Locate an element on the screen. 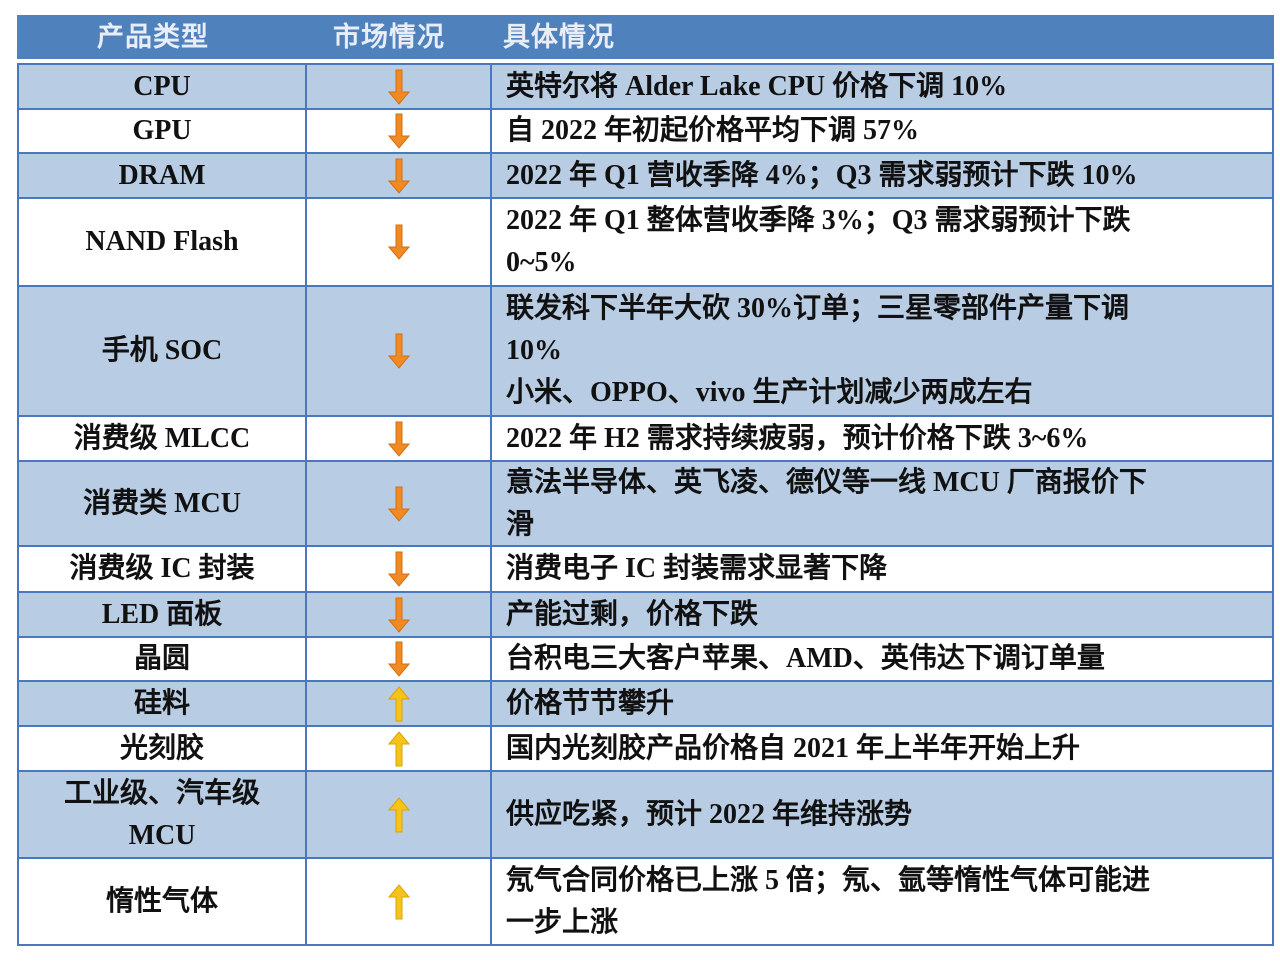 The width and height of the screenshot is (1280, 964). table-row: 光刻胶 国内光刻胶产品价格自 2021 年上半年开始上升 is located at coordinates (645, 749).